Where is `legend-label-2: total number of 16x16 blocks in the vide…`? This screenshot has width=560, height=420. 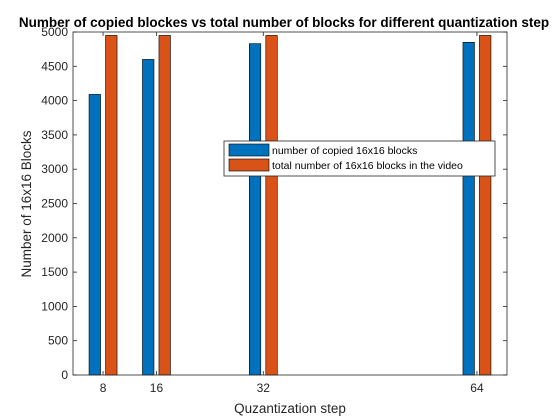 legend-label-2: total number of 16x16 blocks in the vide… is located at coordinates (367, 166).